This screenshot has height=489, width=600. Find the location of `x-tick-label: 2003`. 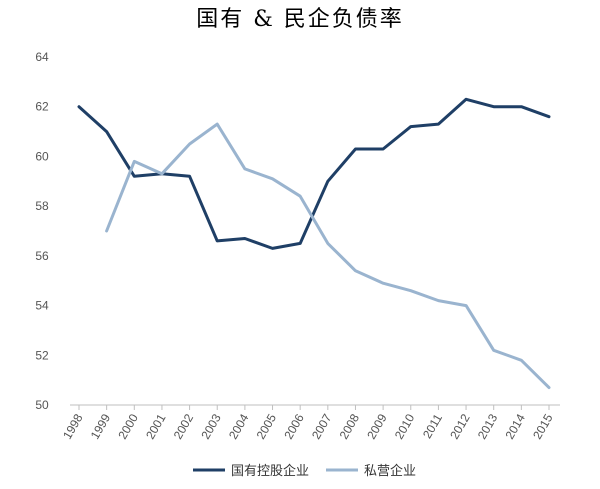

x-tick-label: 2003 is located at coordinates (211, 426).